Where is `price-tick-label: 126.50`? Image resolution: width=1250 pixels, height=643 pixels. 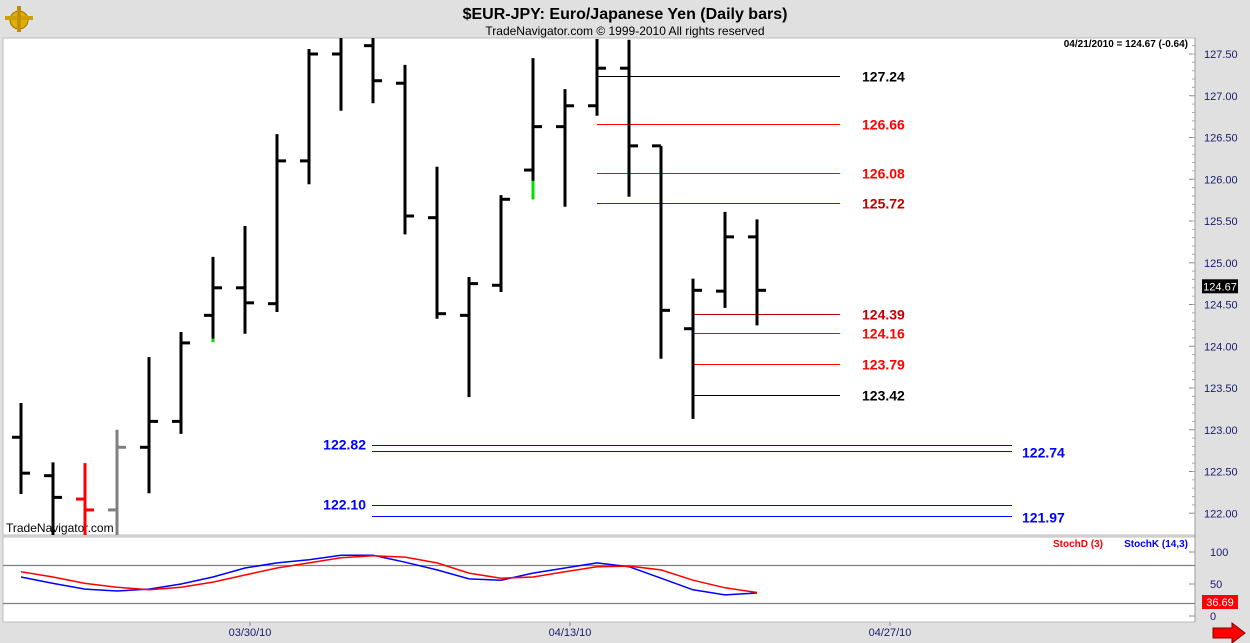 price-tick-label: 126.50 is located at coordinates (1221, 139).